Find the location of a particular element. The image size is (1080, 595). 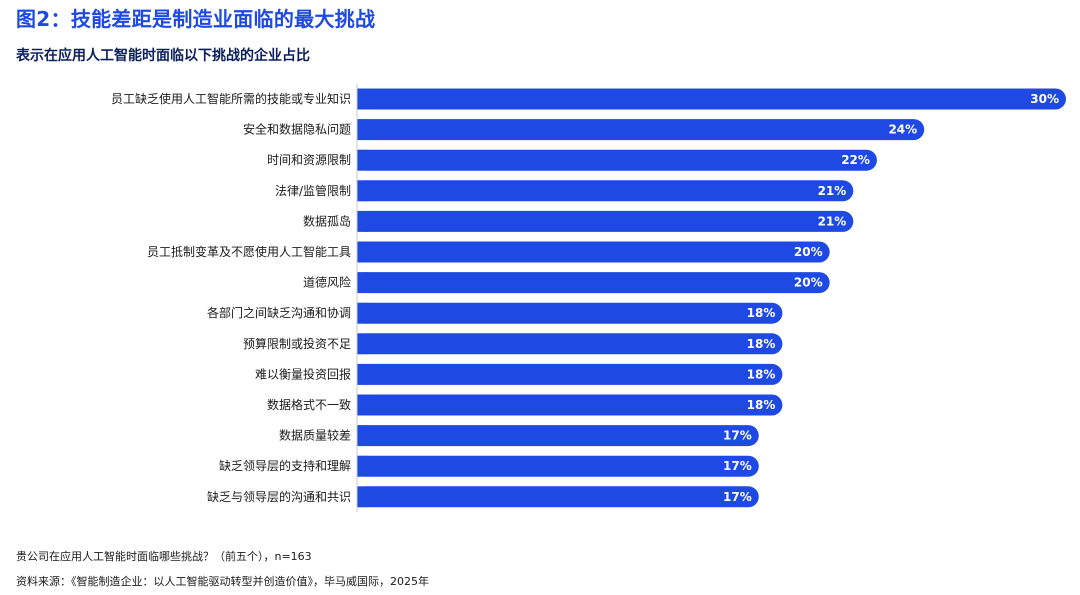

bar-value-label: 24% is located at coordinates (902, 130).